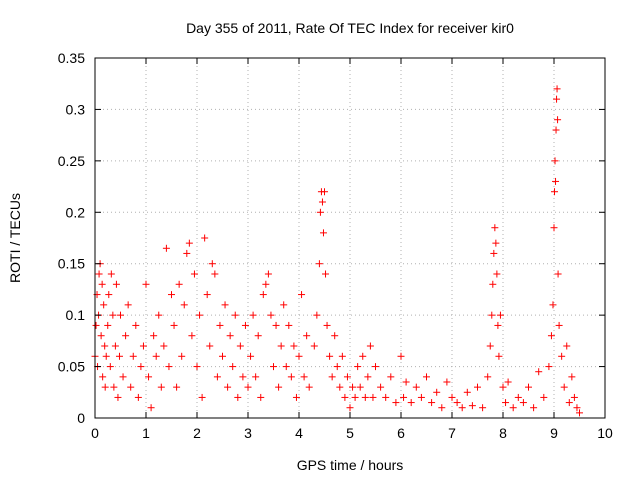  What do you see at coordinates (71, 264) in the screenshot?
I see `y-tick-label: 0.15` at bounding box center [71, 264].